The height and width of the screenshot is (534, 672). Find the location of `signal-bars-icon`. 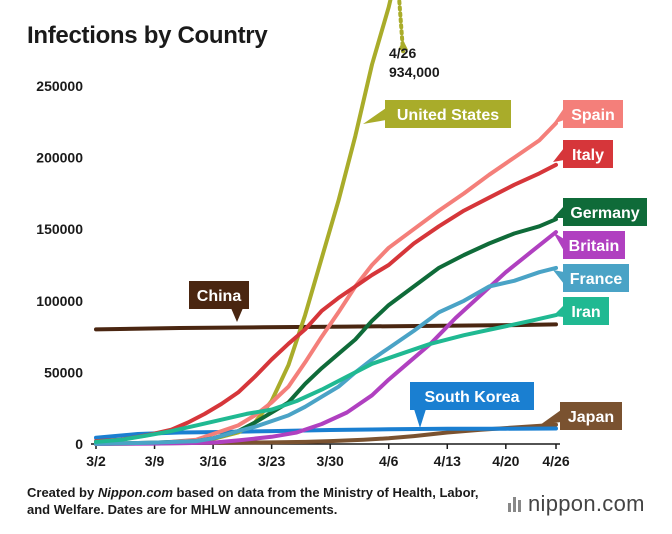

signal-bars-icon is located at coordinates (514, 504).